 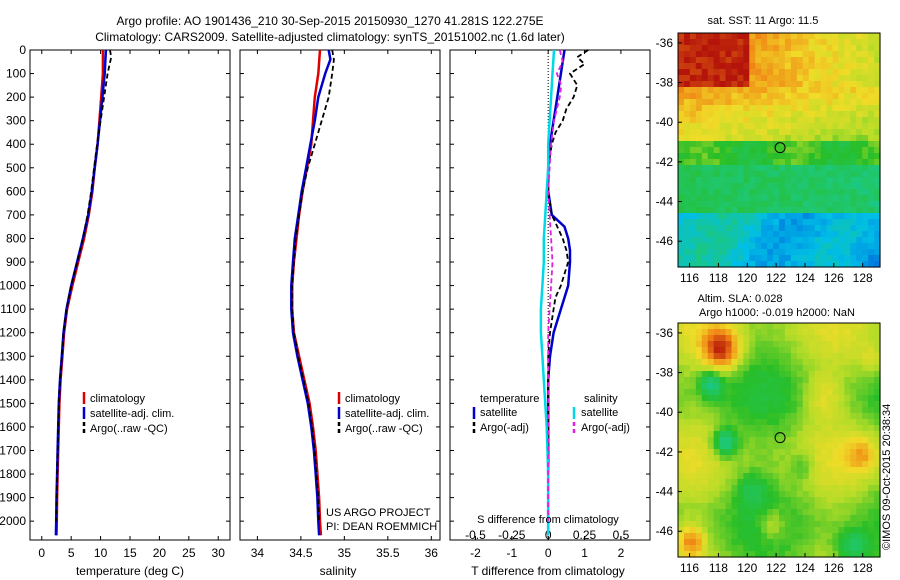 I want to click on sst-map-title: sat. SST: 11 Argo: 11.5, so click(x=763, y=21).